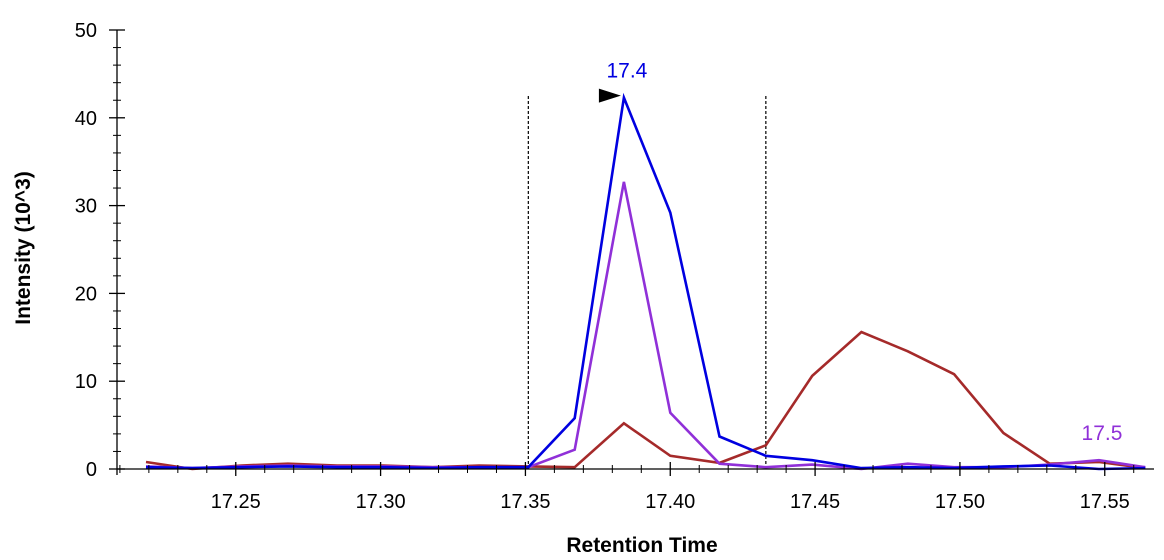 Image resolution: width=1164 pixels, height=560 pixels. What do you see at coordinates (670, 502) in the screenshot?
I see `x-tick-label: 17.40` at bounding box center [670, 502].